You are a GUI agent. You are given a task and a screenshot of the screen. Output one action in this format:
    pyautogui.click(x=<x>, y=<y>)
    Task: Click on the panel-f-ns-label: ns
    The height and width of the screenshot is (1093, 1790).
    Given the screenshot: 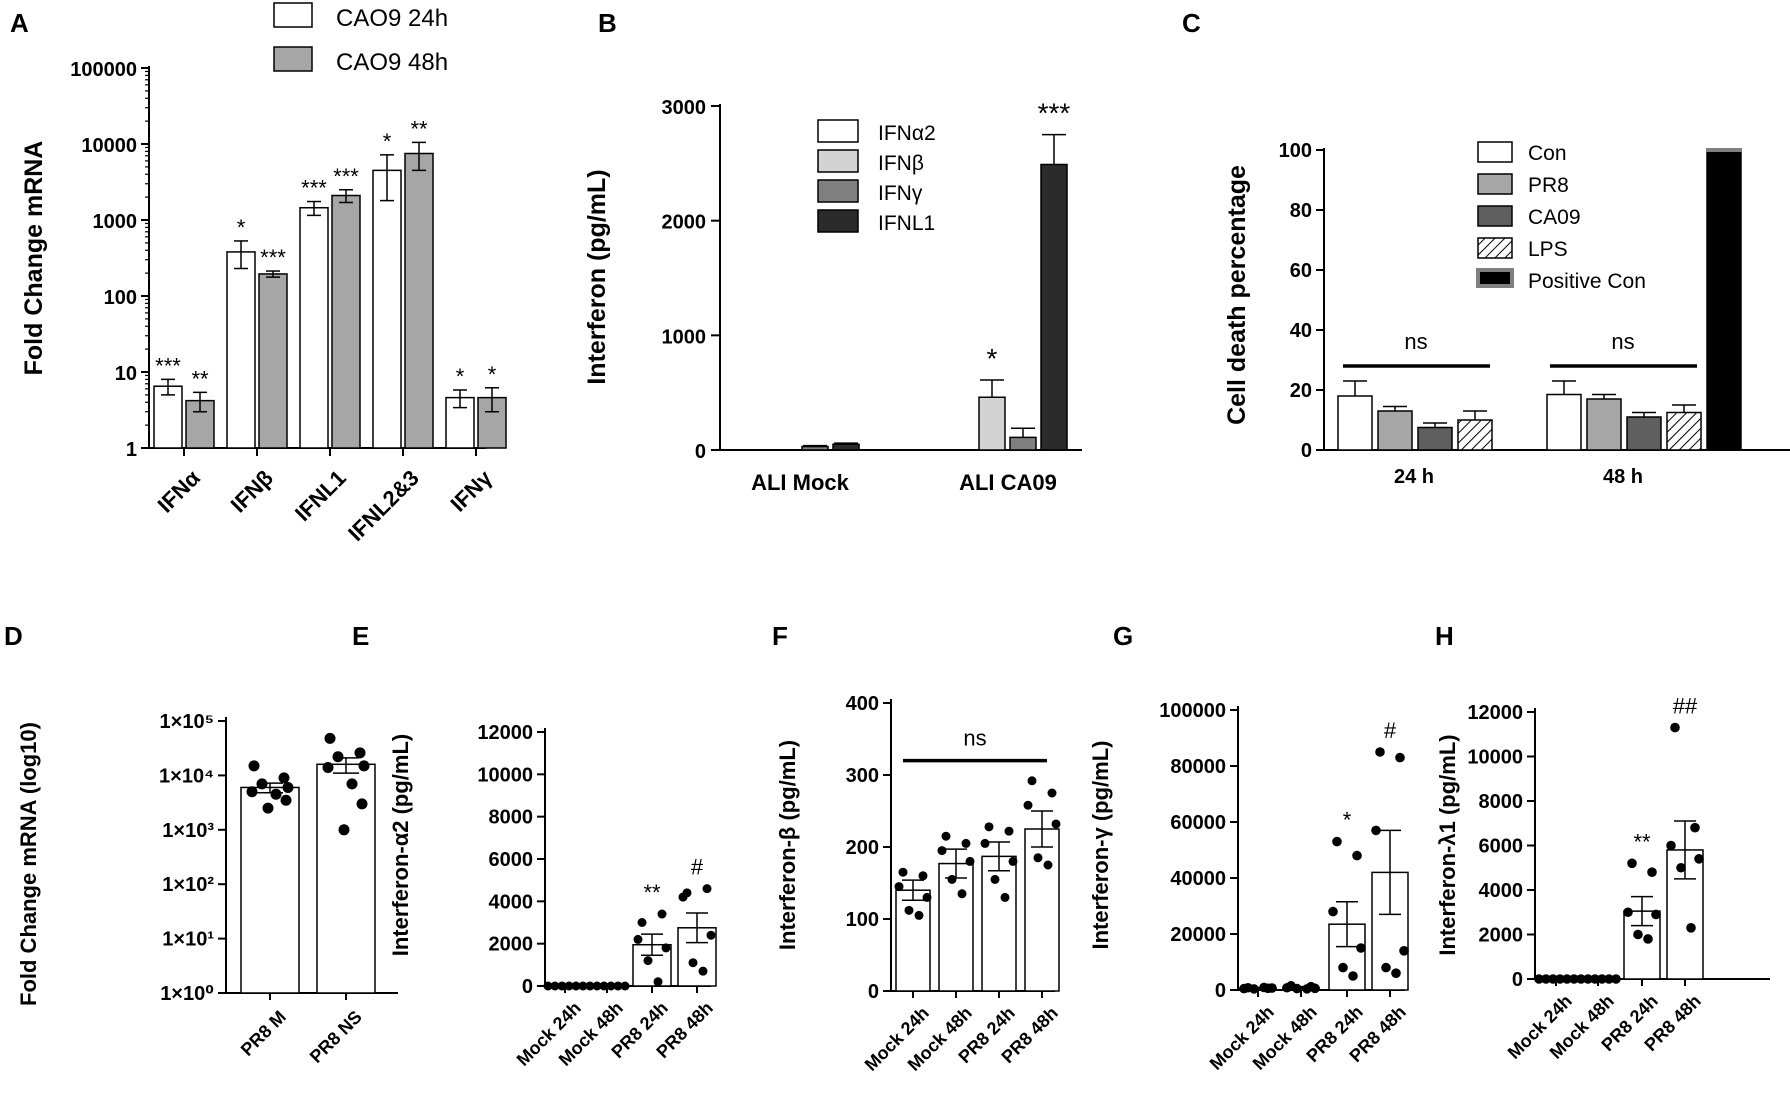 What is the action you would take?
    pyautogui.click(x=974, y=738)
    